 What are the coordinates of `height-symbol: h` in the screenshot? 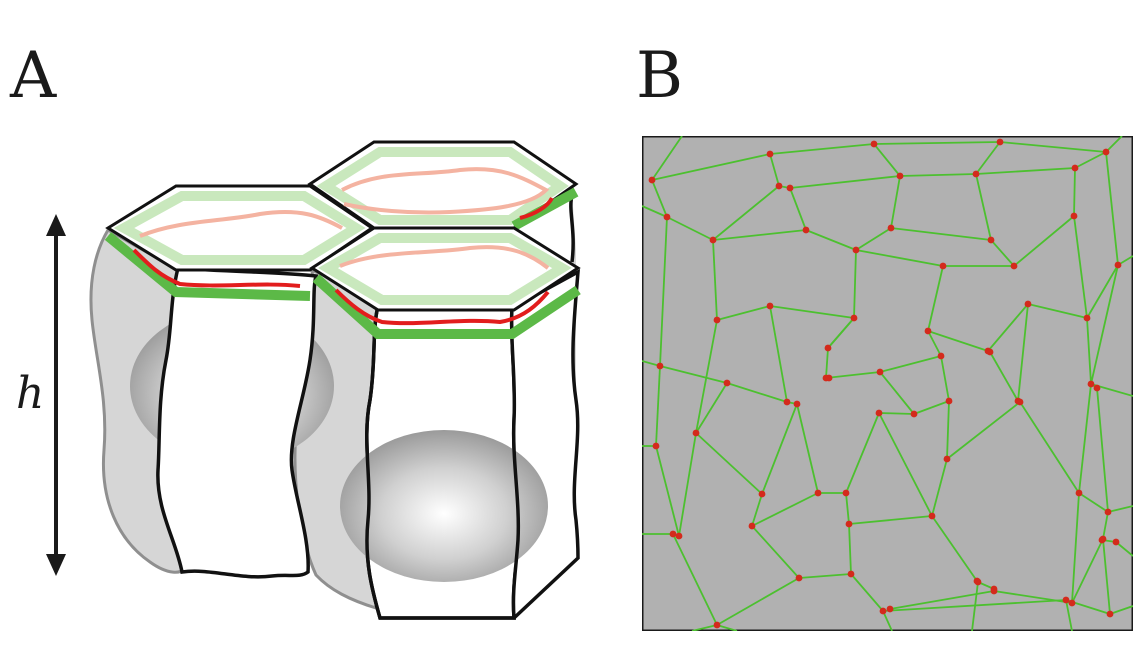 It's located at (30, 393).